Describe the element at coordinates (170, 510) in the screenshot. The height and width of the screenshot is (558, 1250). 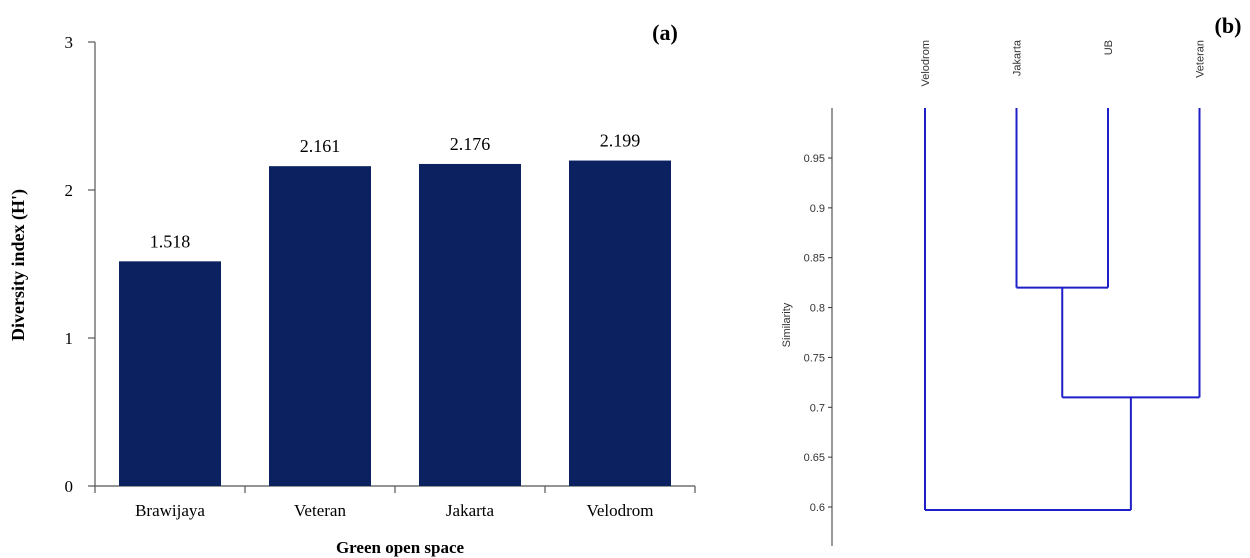
I see `bar-category-label: Brawijaya` at that location.